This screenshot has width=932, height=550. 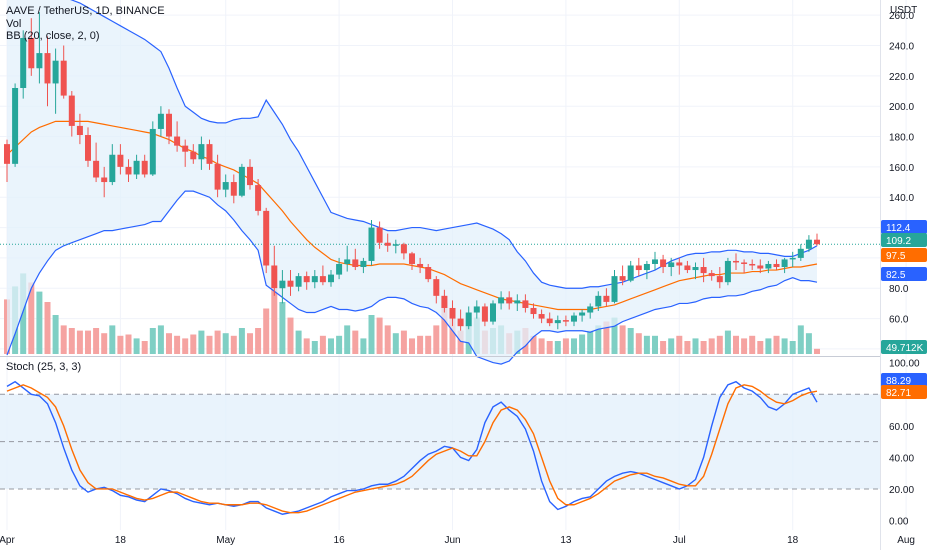 I want to click on price-tick-label: 60.0, so click(x=899, y=320).